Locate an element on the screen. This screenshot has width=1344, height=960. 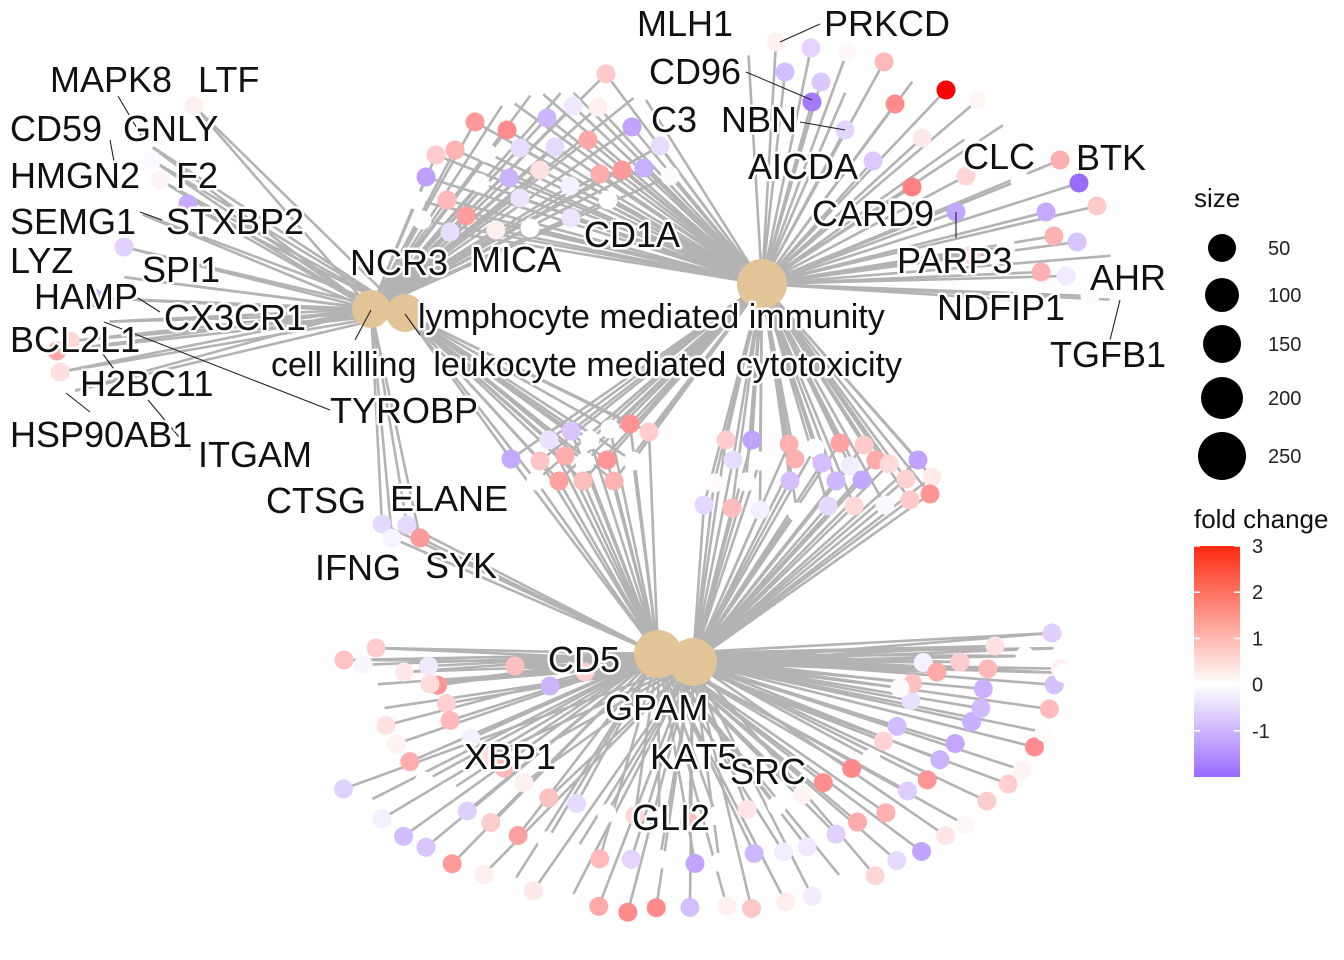
legend-color-tick-label: 2 is located at coordinates (1257, 593).